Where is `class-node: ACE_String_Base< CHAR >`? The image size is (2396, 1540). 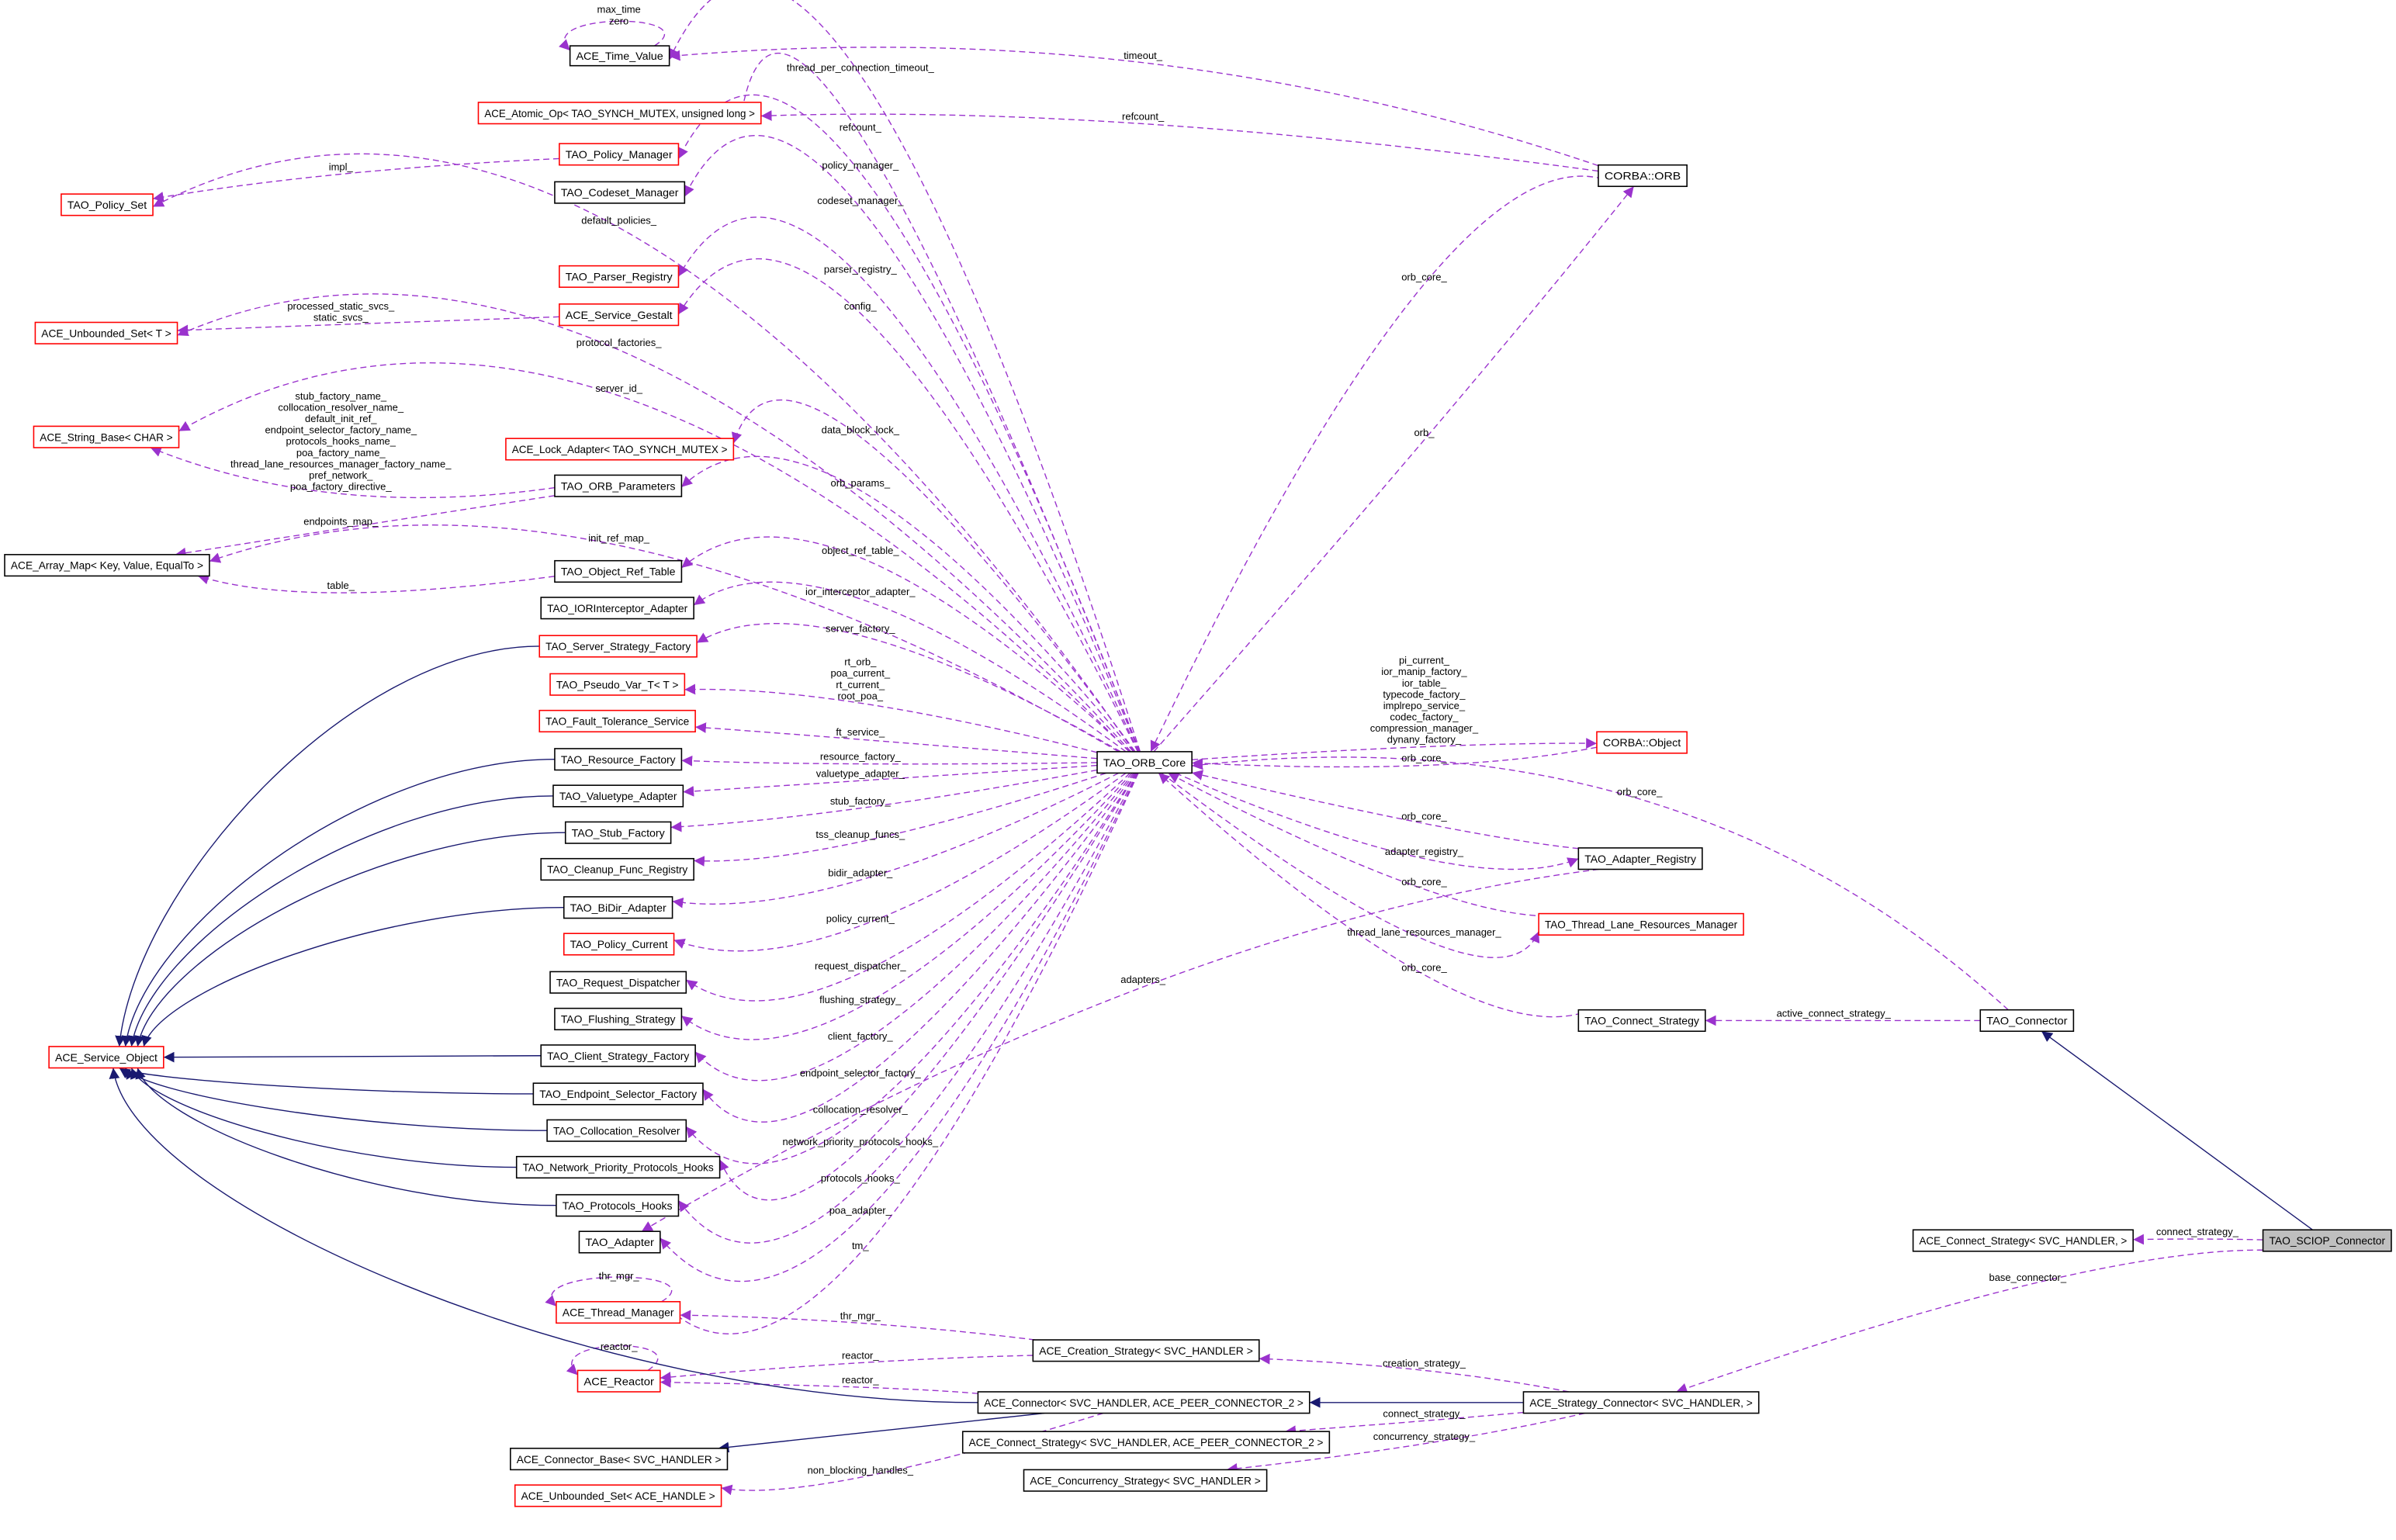
class-node: ACE_String_Base< CHAR > is located at coordinates (106, 436).